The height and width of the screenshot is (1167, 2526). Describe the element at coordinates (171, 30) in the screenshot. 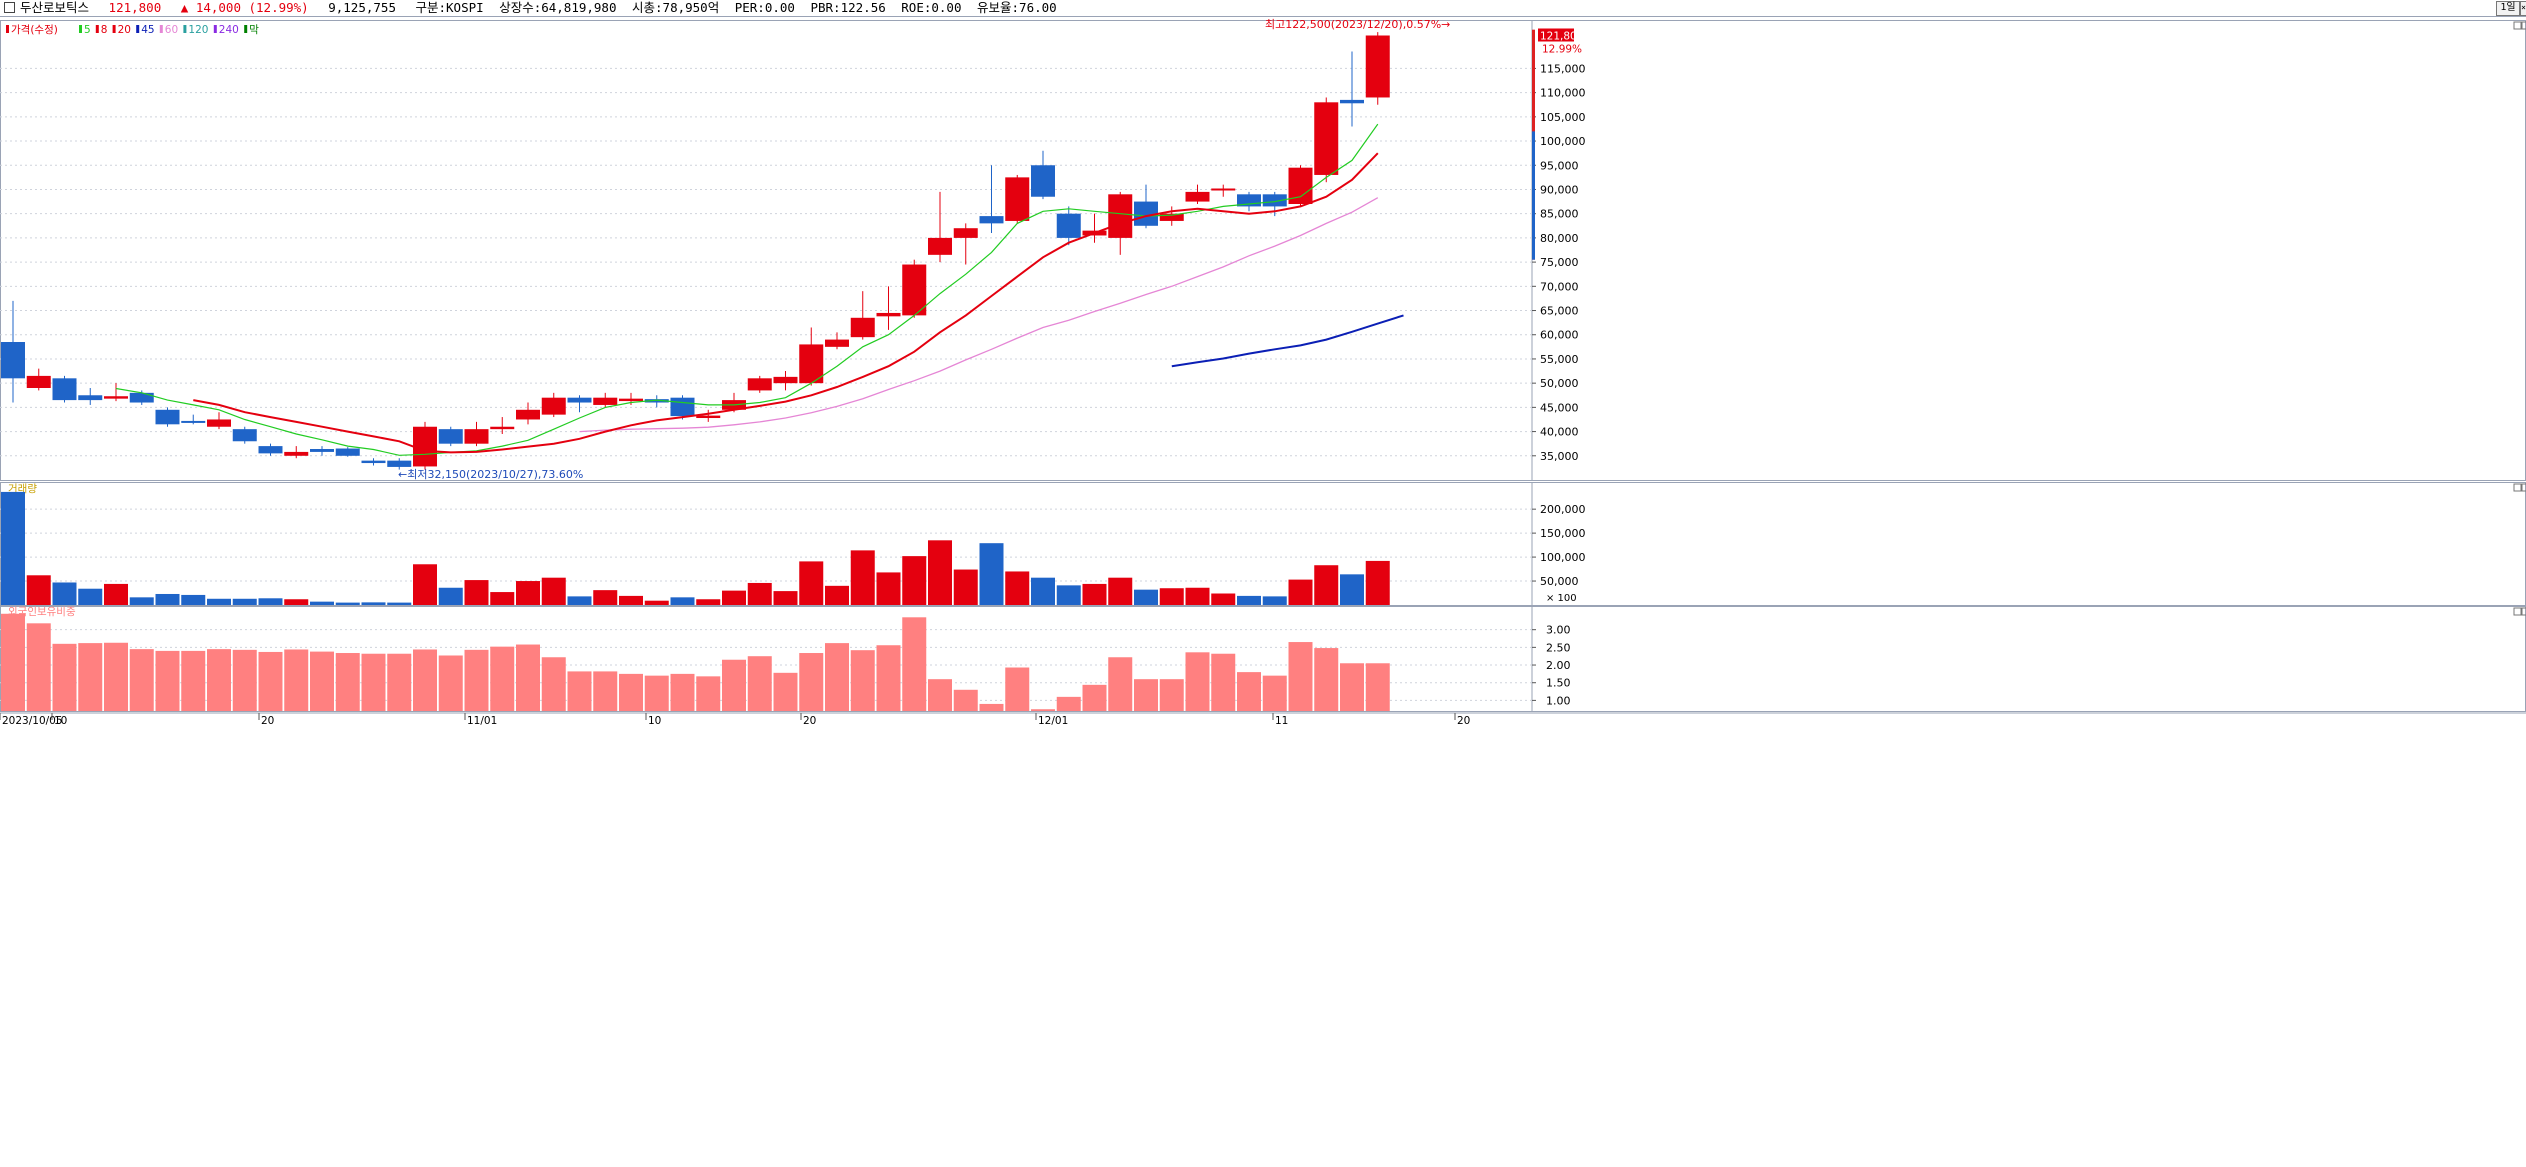

I see `legend-label: 60` at that location.